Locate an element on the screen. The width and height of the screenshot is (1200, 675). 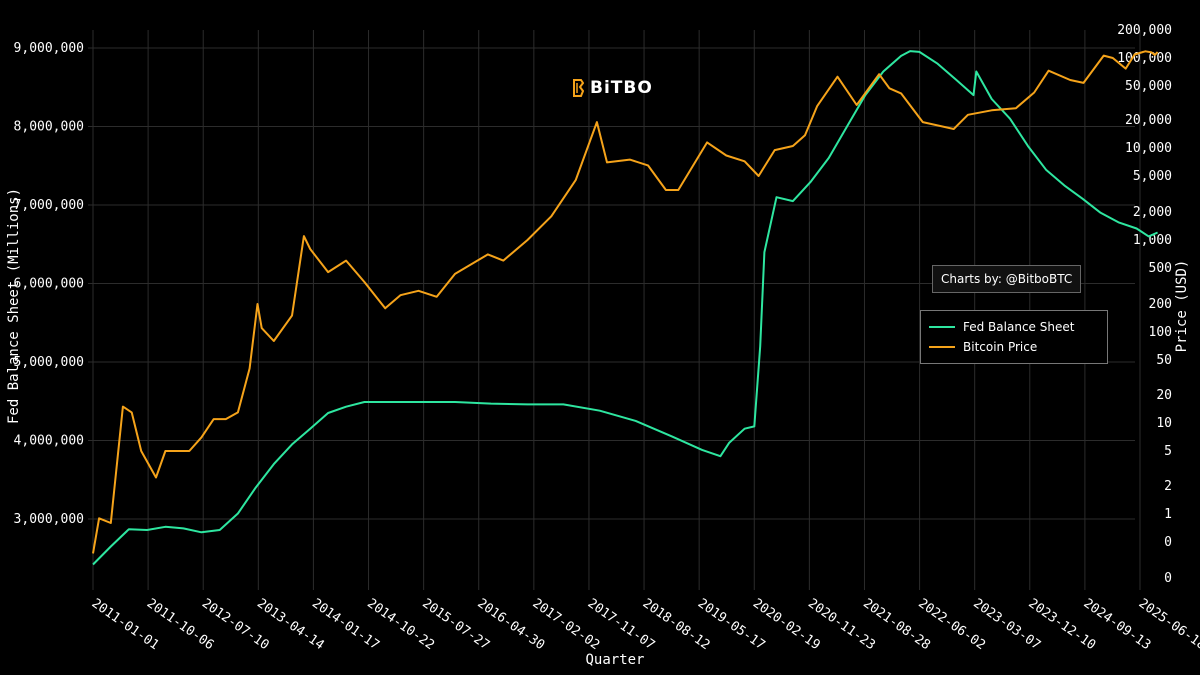
y-right-tick-label: 5,000 is located at coordinates (1152, 176).